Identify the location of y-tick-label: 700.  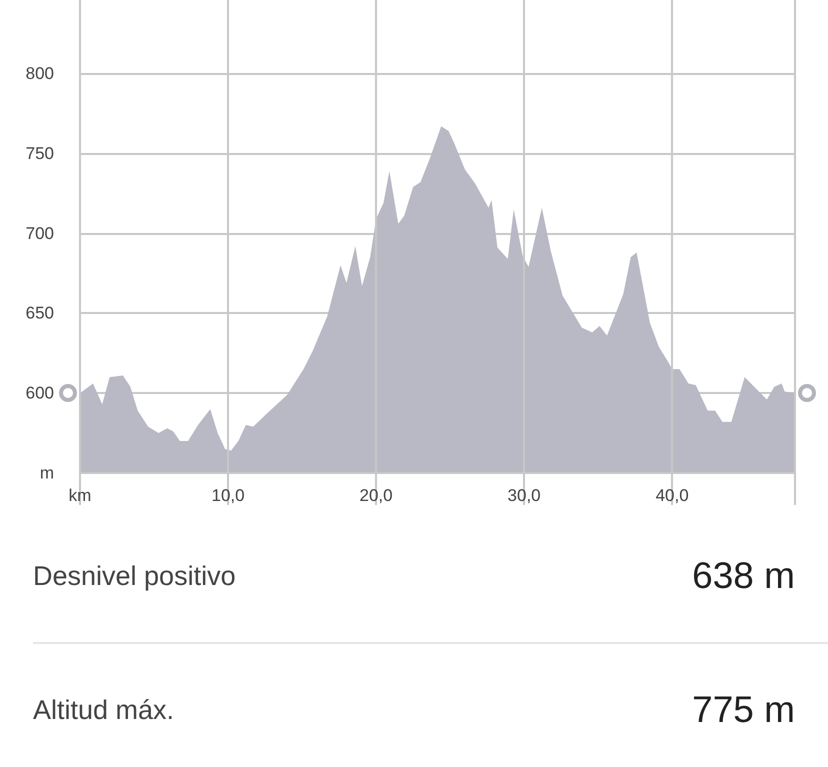
(40, 233).